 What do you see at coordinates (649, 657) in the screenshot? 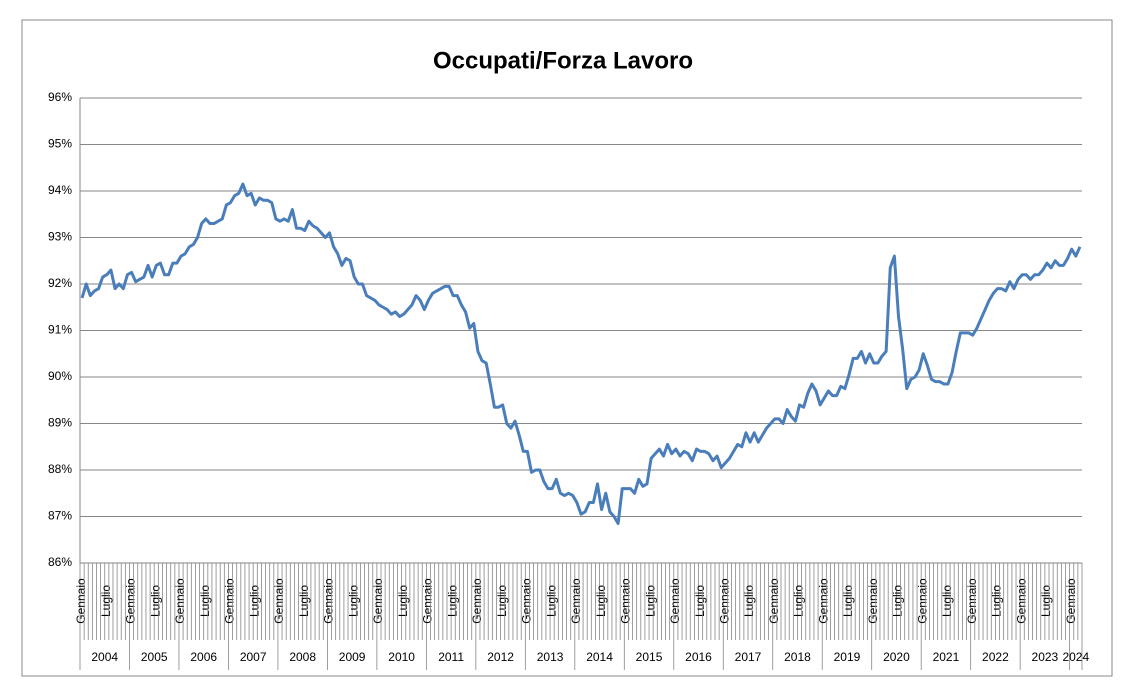
I see `year-label: 2015` at bounding box center [649, 657].